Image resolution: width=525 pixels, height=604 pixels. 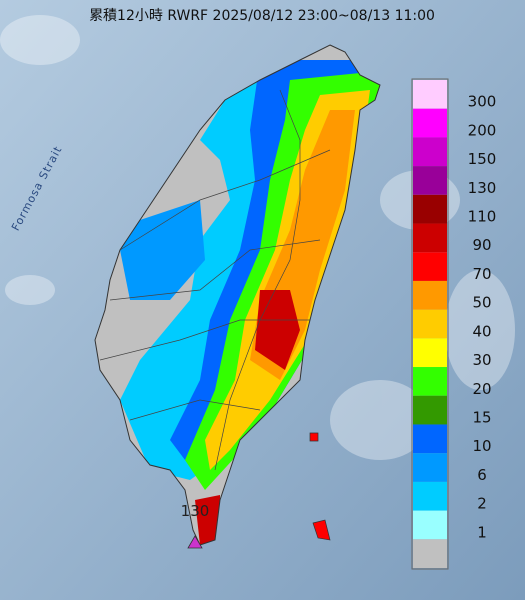 I want to click on legend-label: 150, so click(x=482, y=159).